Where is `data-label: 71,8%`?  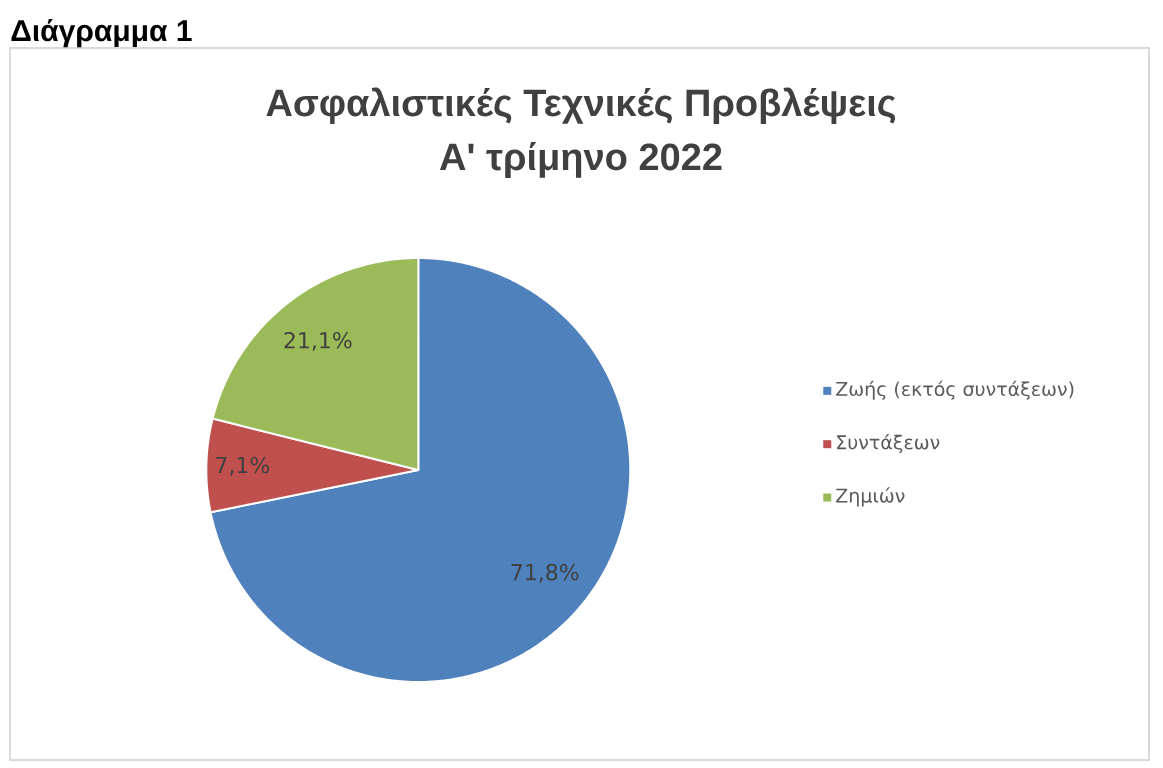 data-label: 71,8% is located at coordinates (545, 573).